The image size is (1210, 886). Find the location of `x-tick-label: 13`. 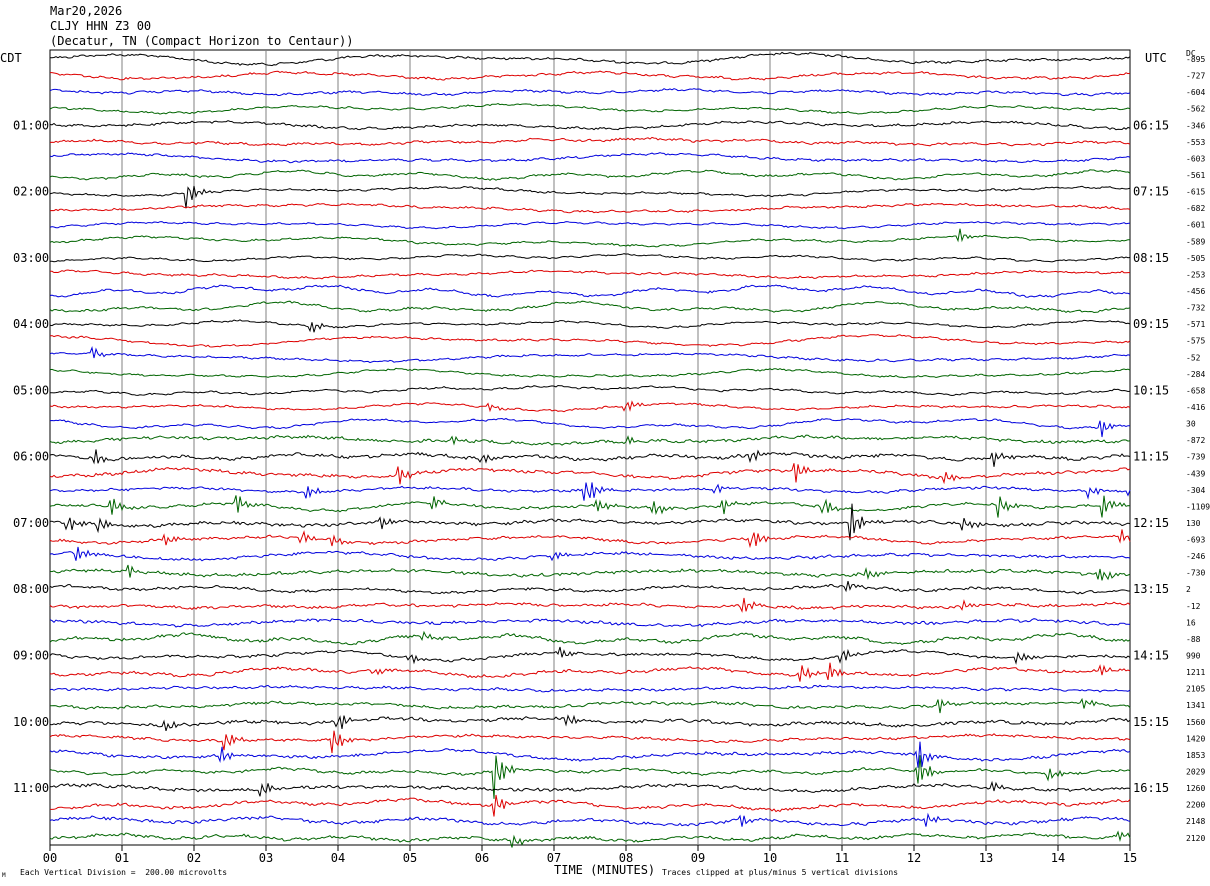

x-tick-label: 13 is located at coordinates (986, 858).